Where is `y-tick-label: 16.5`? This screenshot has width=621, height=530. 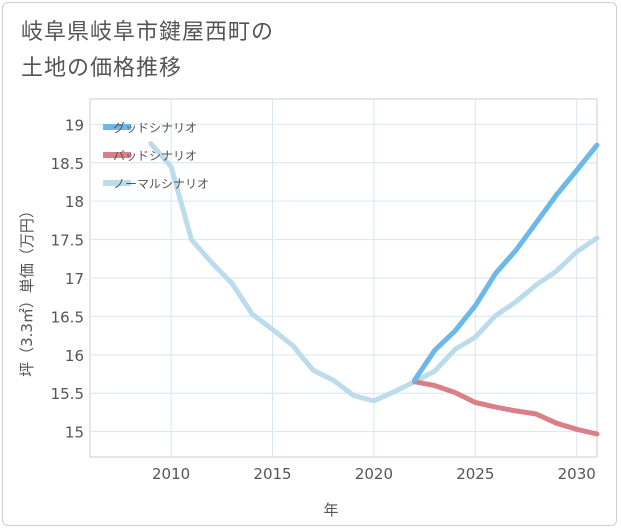 y-tick-label: 16.5 is located at coordinates (67, 317).